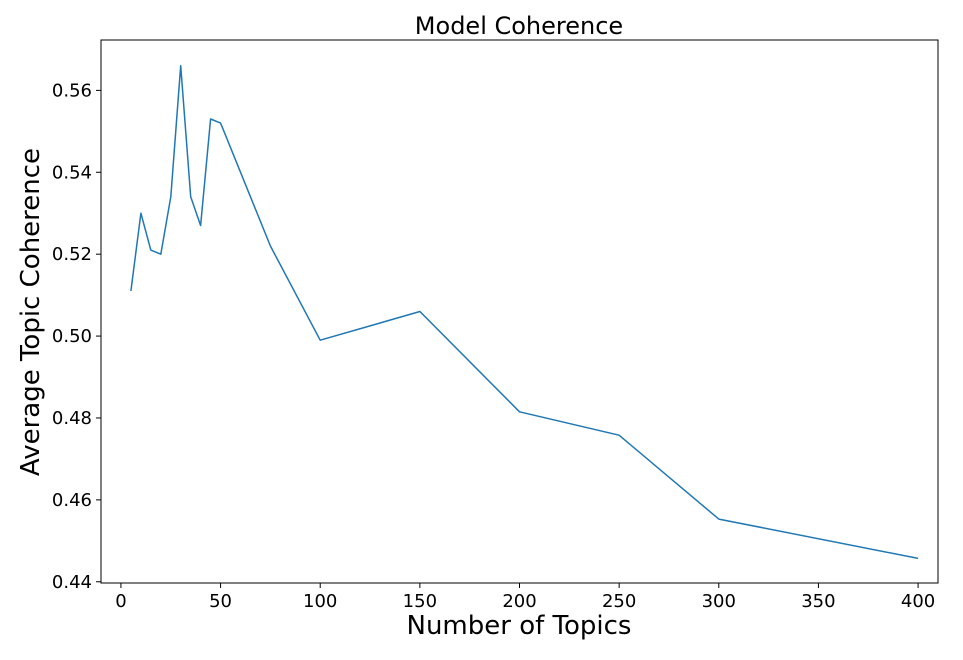 This screenshot has width=963, height=660. I want to click on x-tick-label: 100, so click(320, 601).